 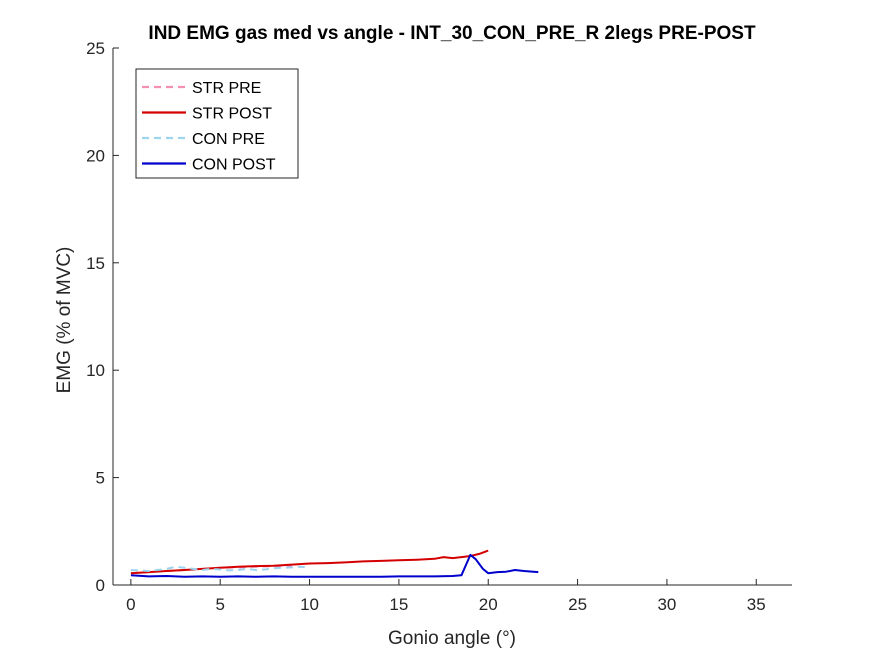 I want to click on y-tick-label: 5, so click(x=100, y=478).